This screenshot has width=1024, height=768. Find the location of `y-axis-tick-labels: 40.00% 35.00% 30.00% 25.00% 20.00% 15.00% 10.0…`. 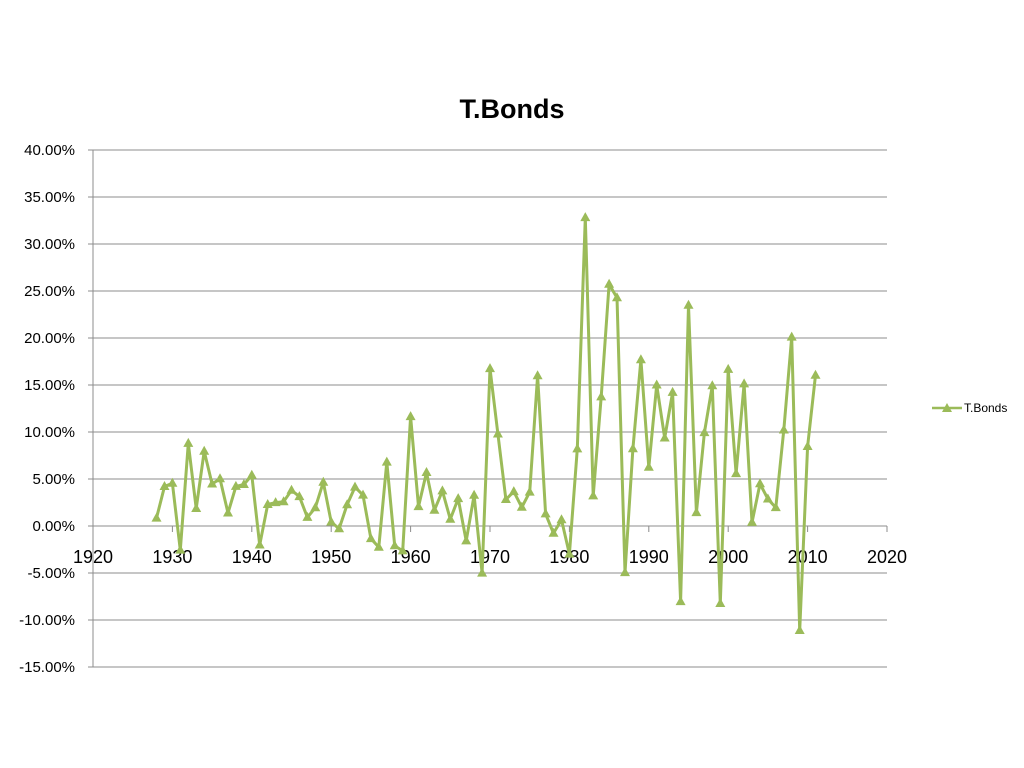

y-axis-tick-labels: 40.00% 35.00% 30.00% 25.00% 20.00% 15.00% 10.0… is located at coordinates (47, 409).